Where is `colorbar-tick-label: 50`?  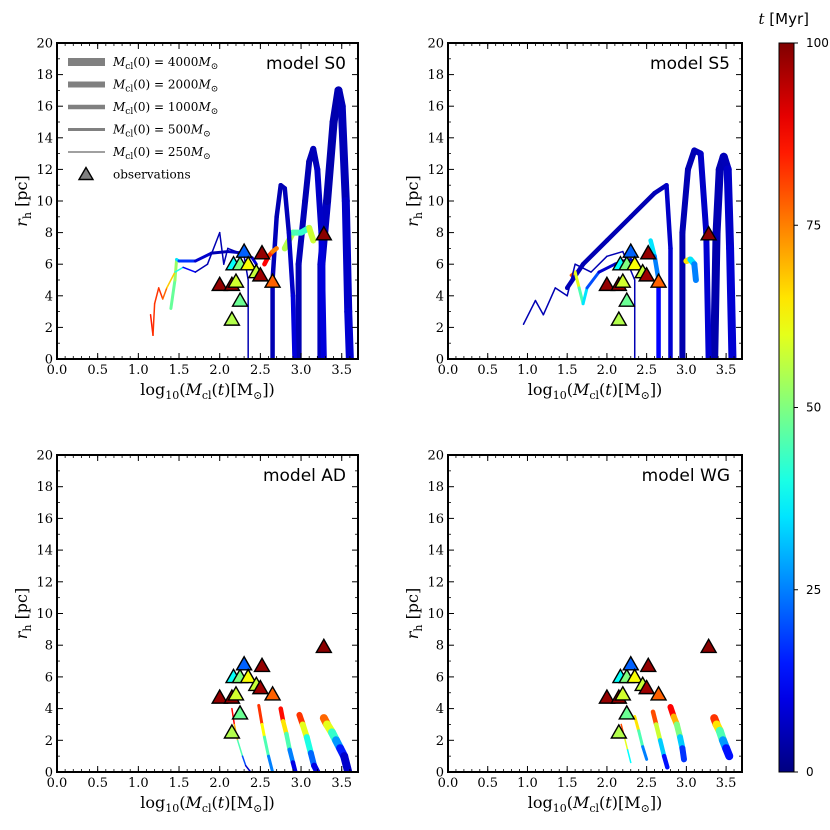
colorbar-tick-label: 50 is located at coordinates (813, 408).